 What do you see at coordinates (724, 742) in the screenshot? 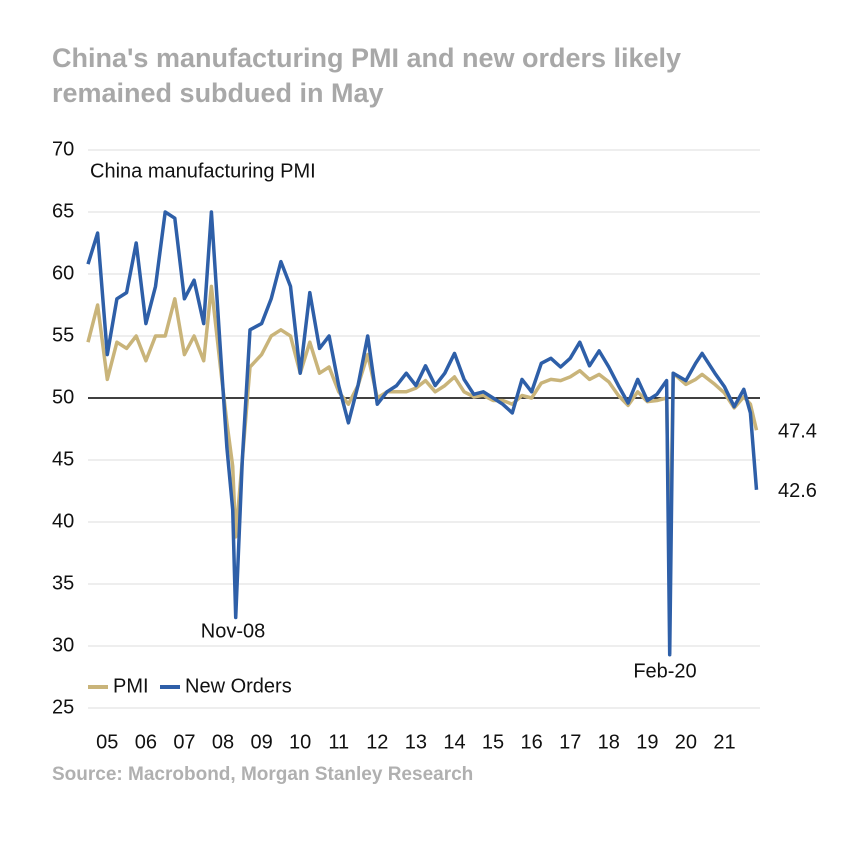
I see `x-tick-label: 21` at bounding box center [724, 742].